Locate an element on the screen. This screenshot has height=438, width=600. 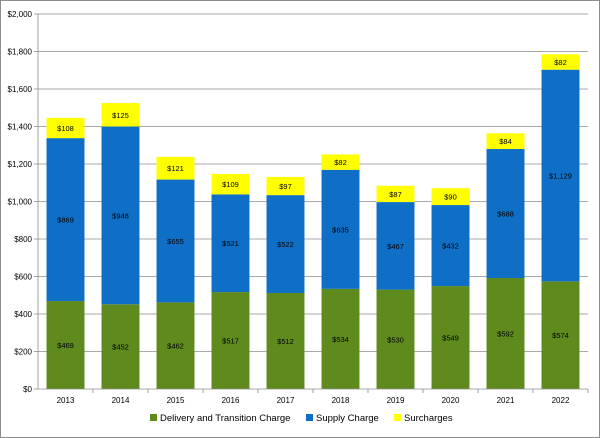
data-label: $97 is located at coordinates (285, 186).